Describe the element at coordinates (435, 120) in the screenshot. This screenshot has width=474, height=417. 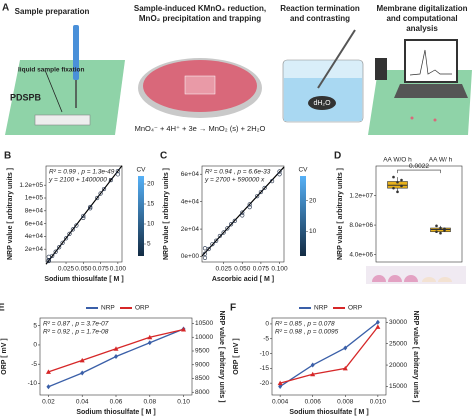
I see `dot` at that location.